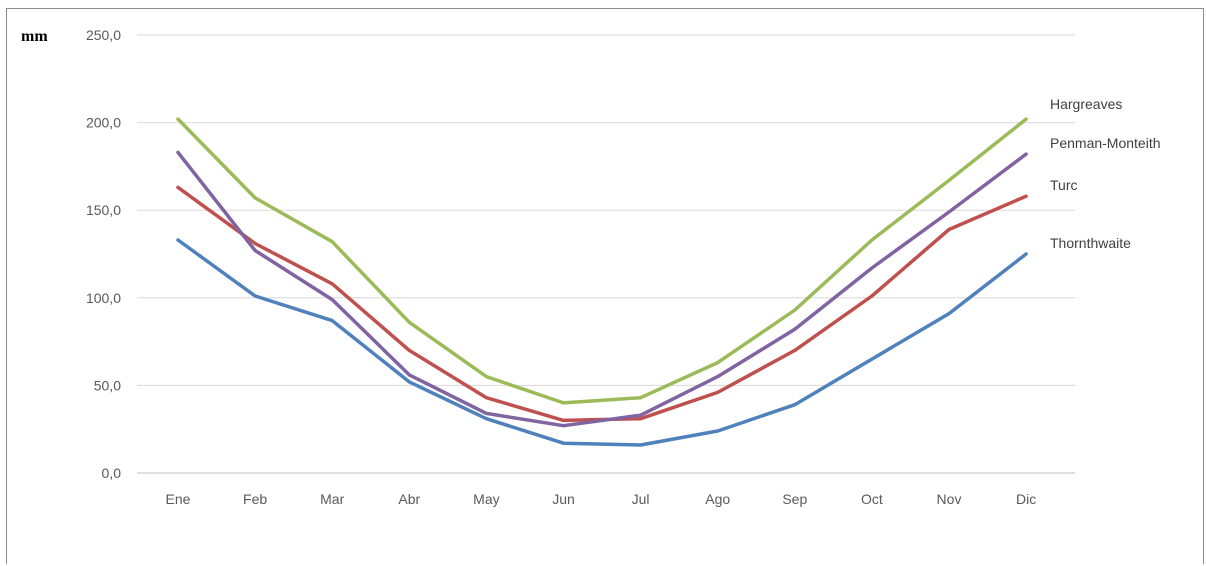  Describe the element at coordinates (1063, 185) in the screenshot. I see `series-label: Turc` at that location.